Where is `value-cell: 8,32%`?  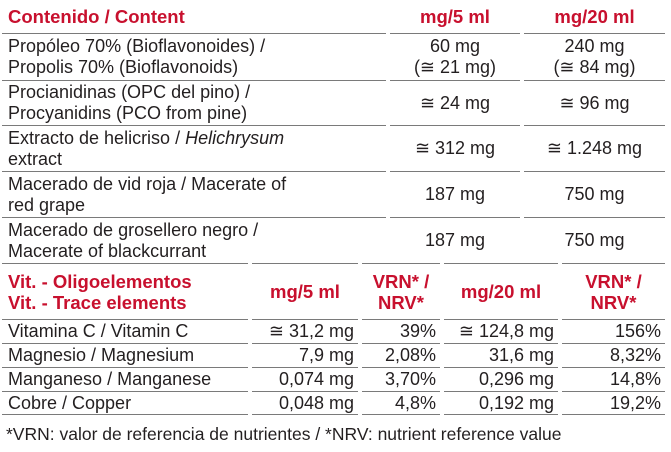
value-cell: 8,32% is located at coordinates (613, 355).